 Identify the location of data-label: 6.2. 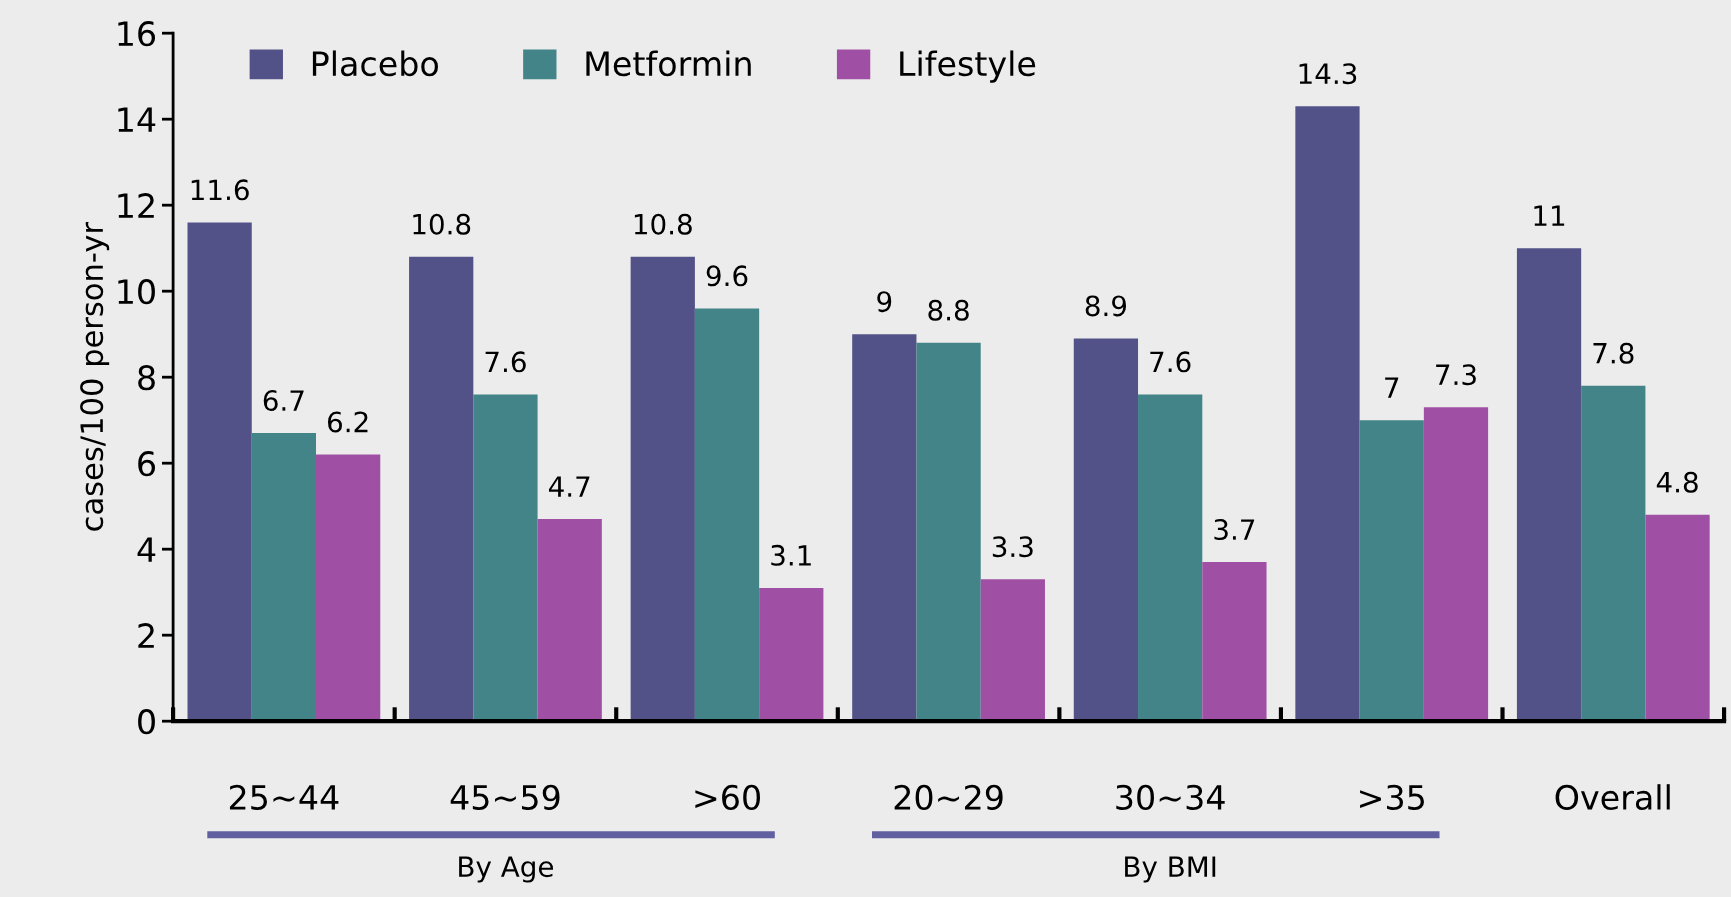
(347, 422).